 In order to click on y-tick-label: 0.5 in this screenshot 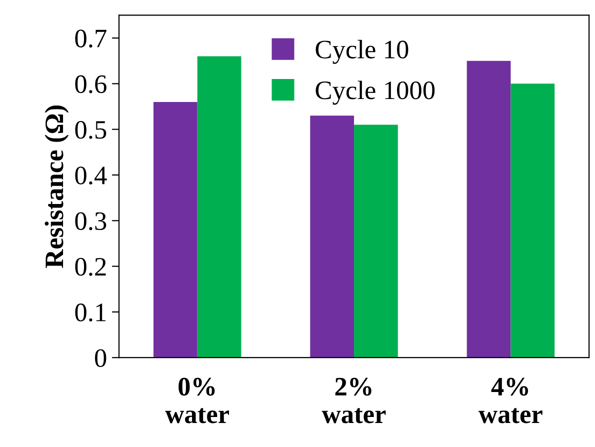, I will do `click(90, 129)`.